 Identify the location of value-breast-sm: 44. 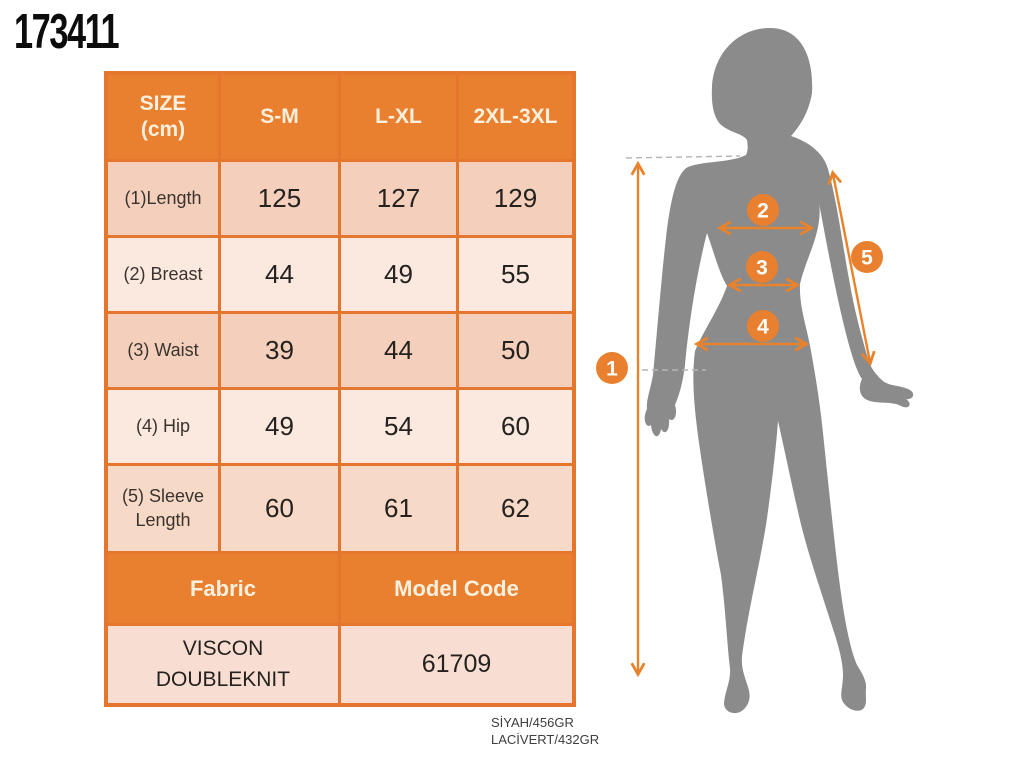
(281, 276).